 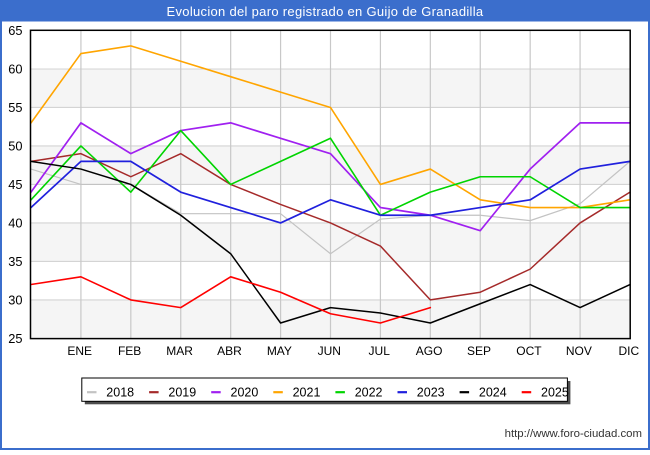 What do you see at coordinates (493, 392) in the screenshot?
I see `svg-text: 2024` at bounding box center [493, 392].